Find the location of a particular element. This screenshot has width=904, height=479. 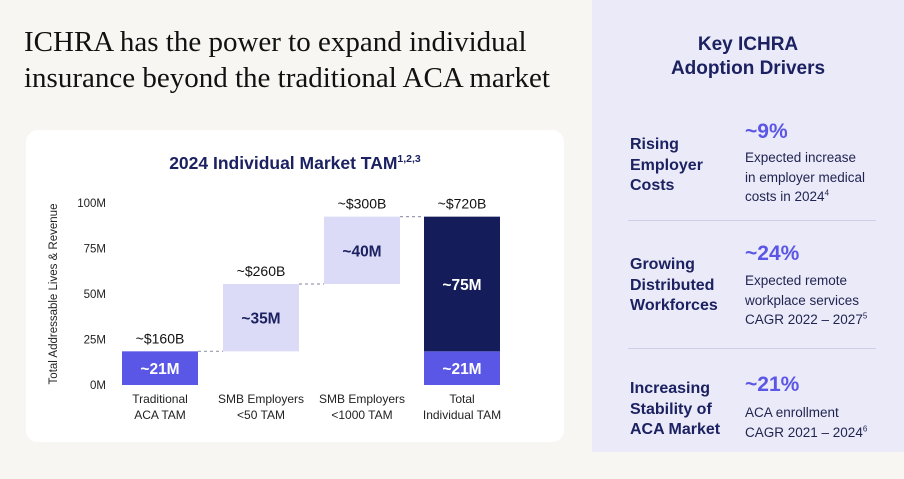

y-tick-label: 0M is located at coordinates (98, 386).